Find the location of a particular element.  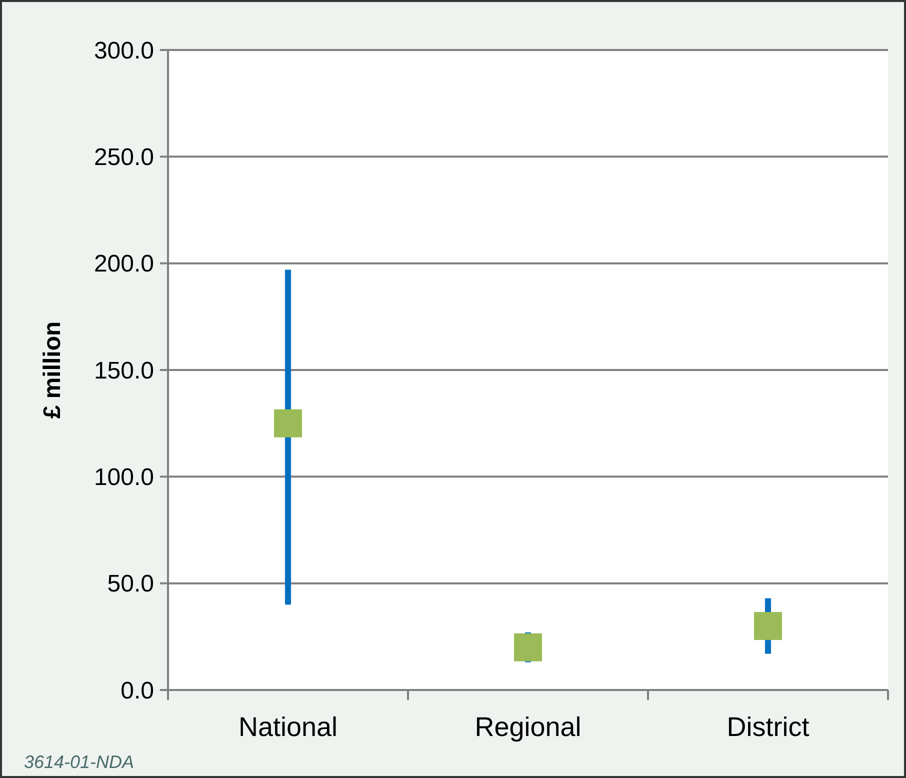

y-tick-label: 50.0 is located at coordinates (130, 584).